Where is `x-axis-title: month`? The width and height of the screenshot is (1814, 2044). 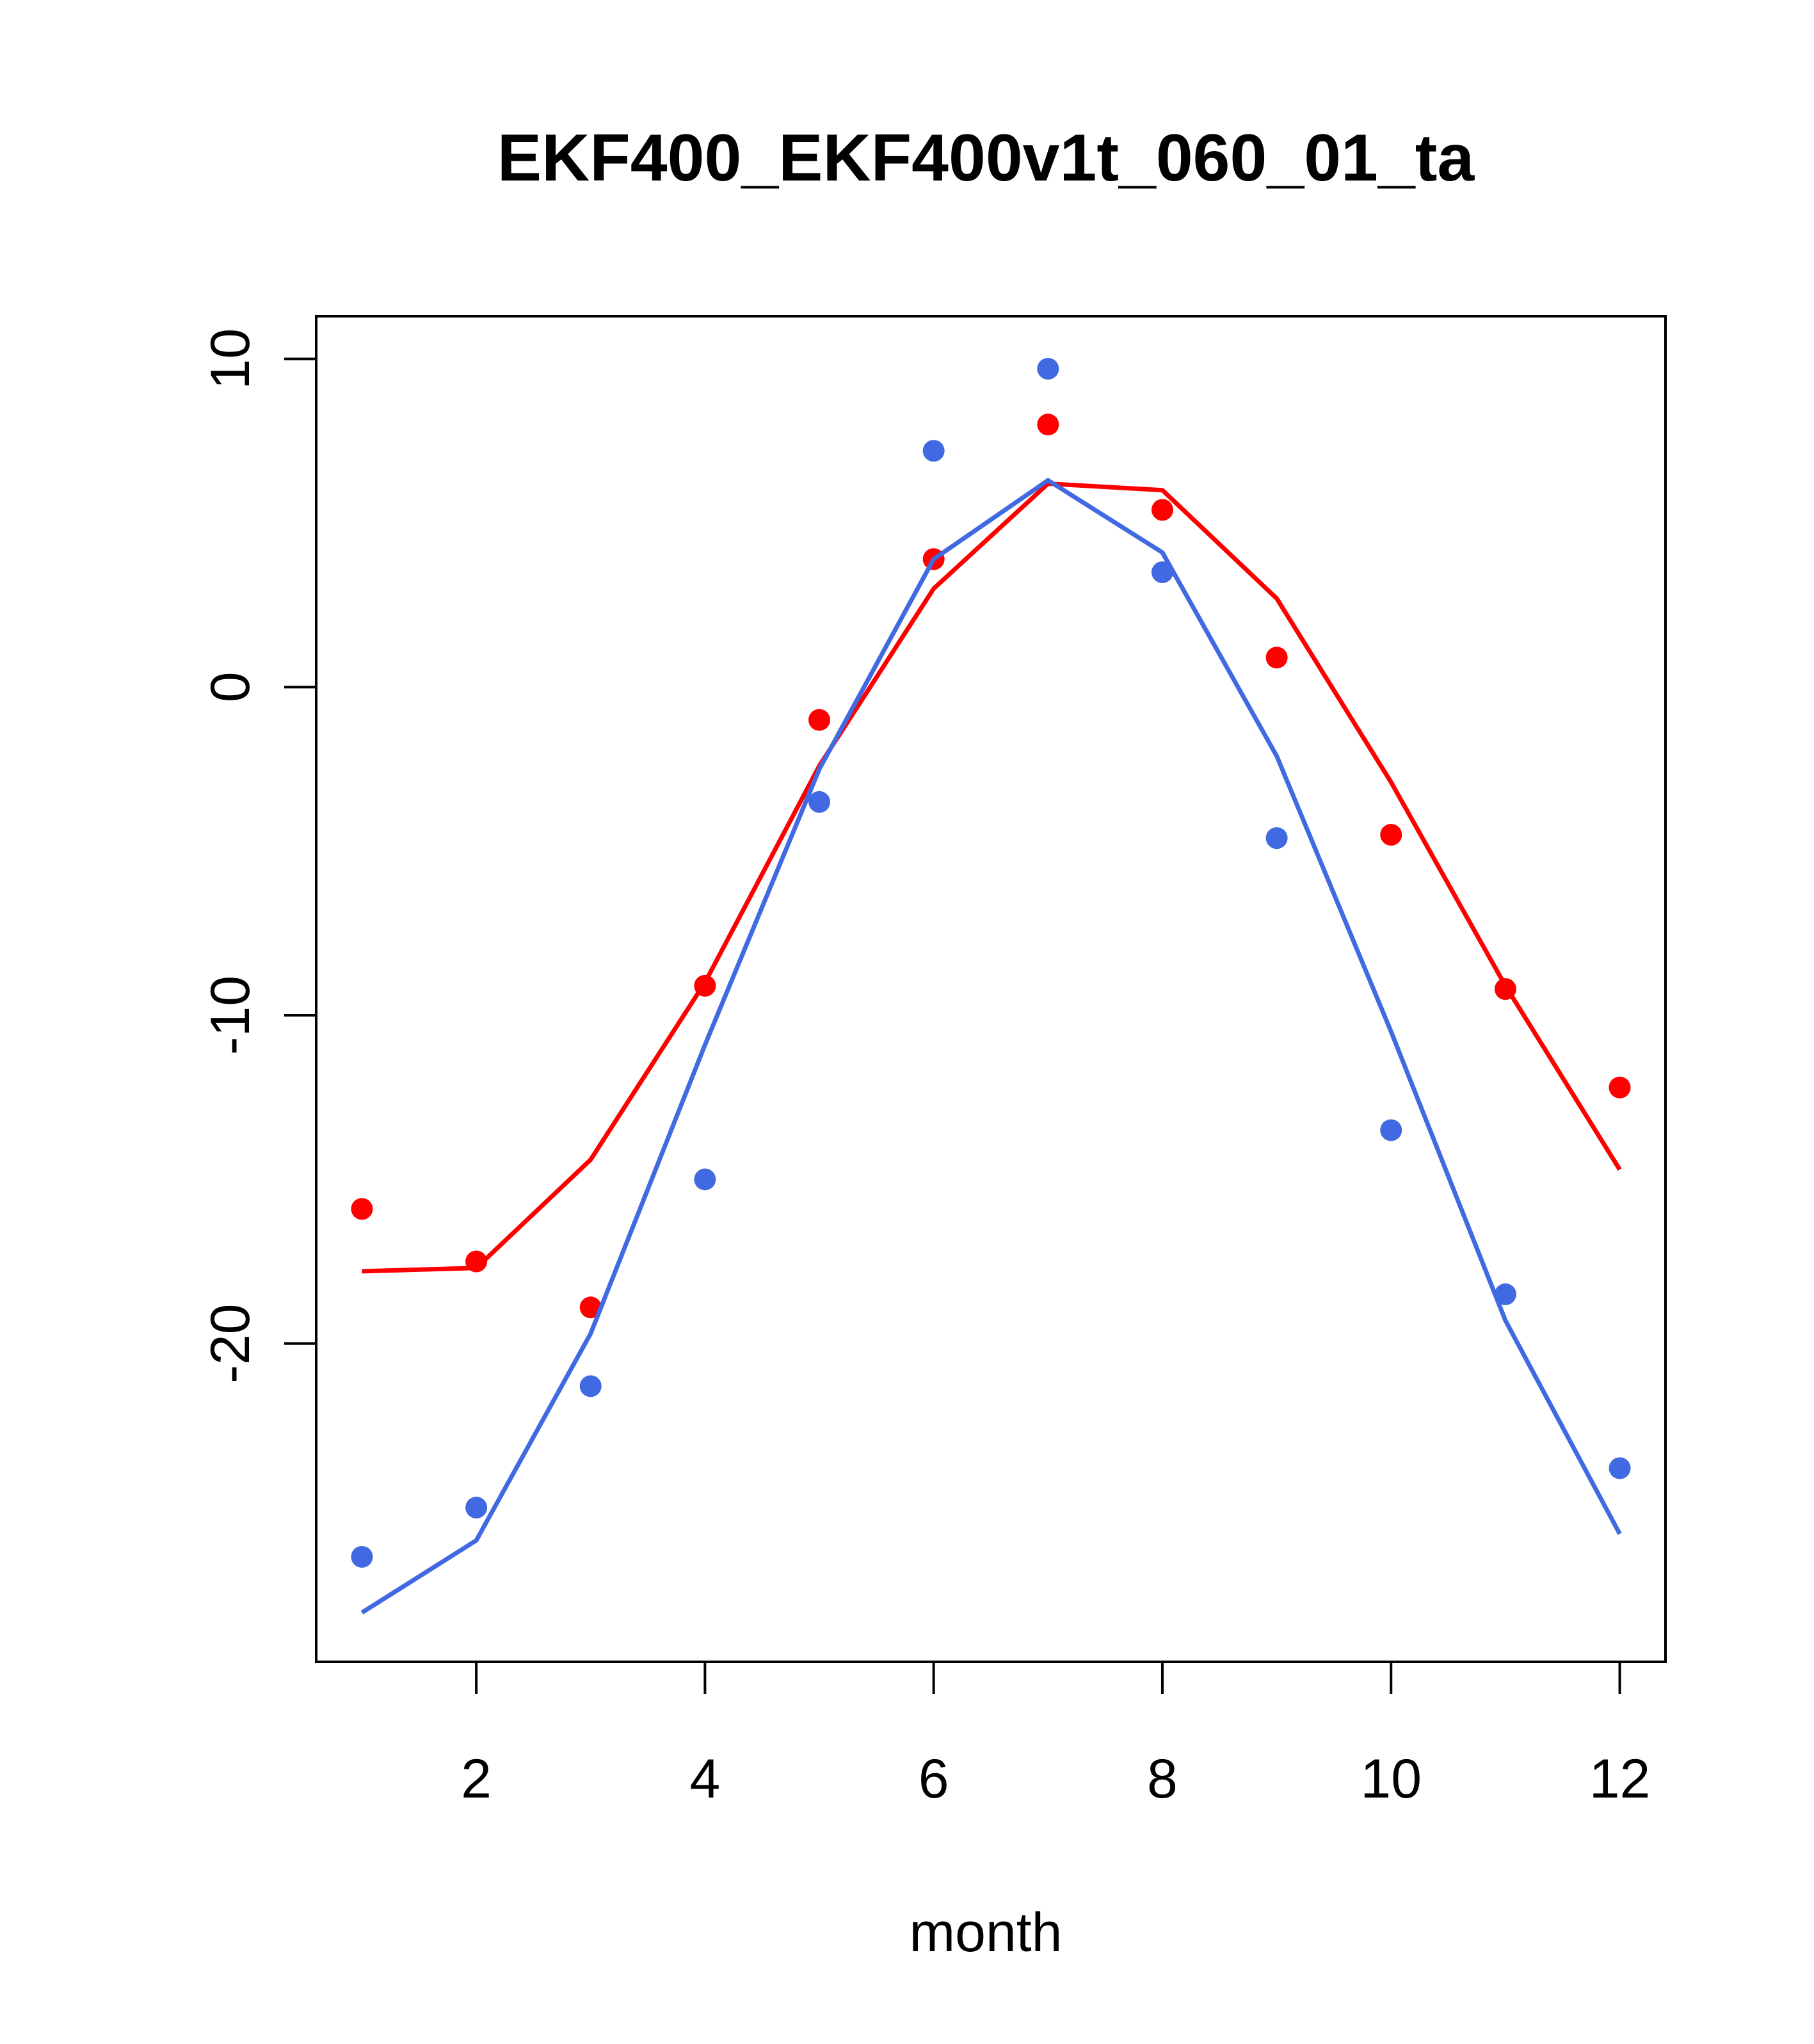 x-axis-title: month is located at coordinates (985, 1932).